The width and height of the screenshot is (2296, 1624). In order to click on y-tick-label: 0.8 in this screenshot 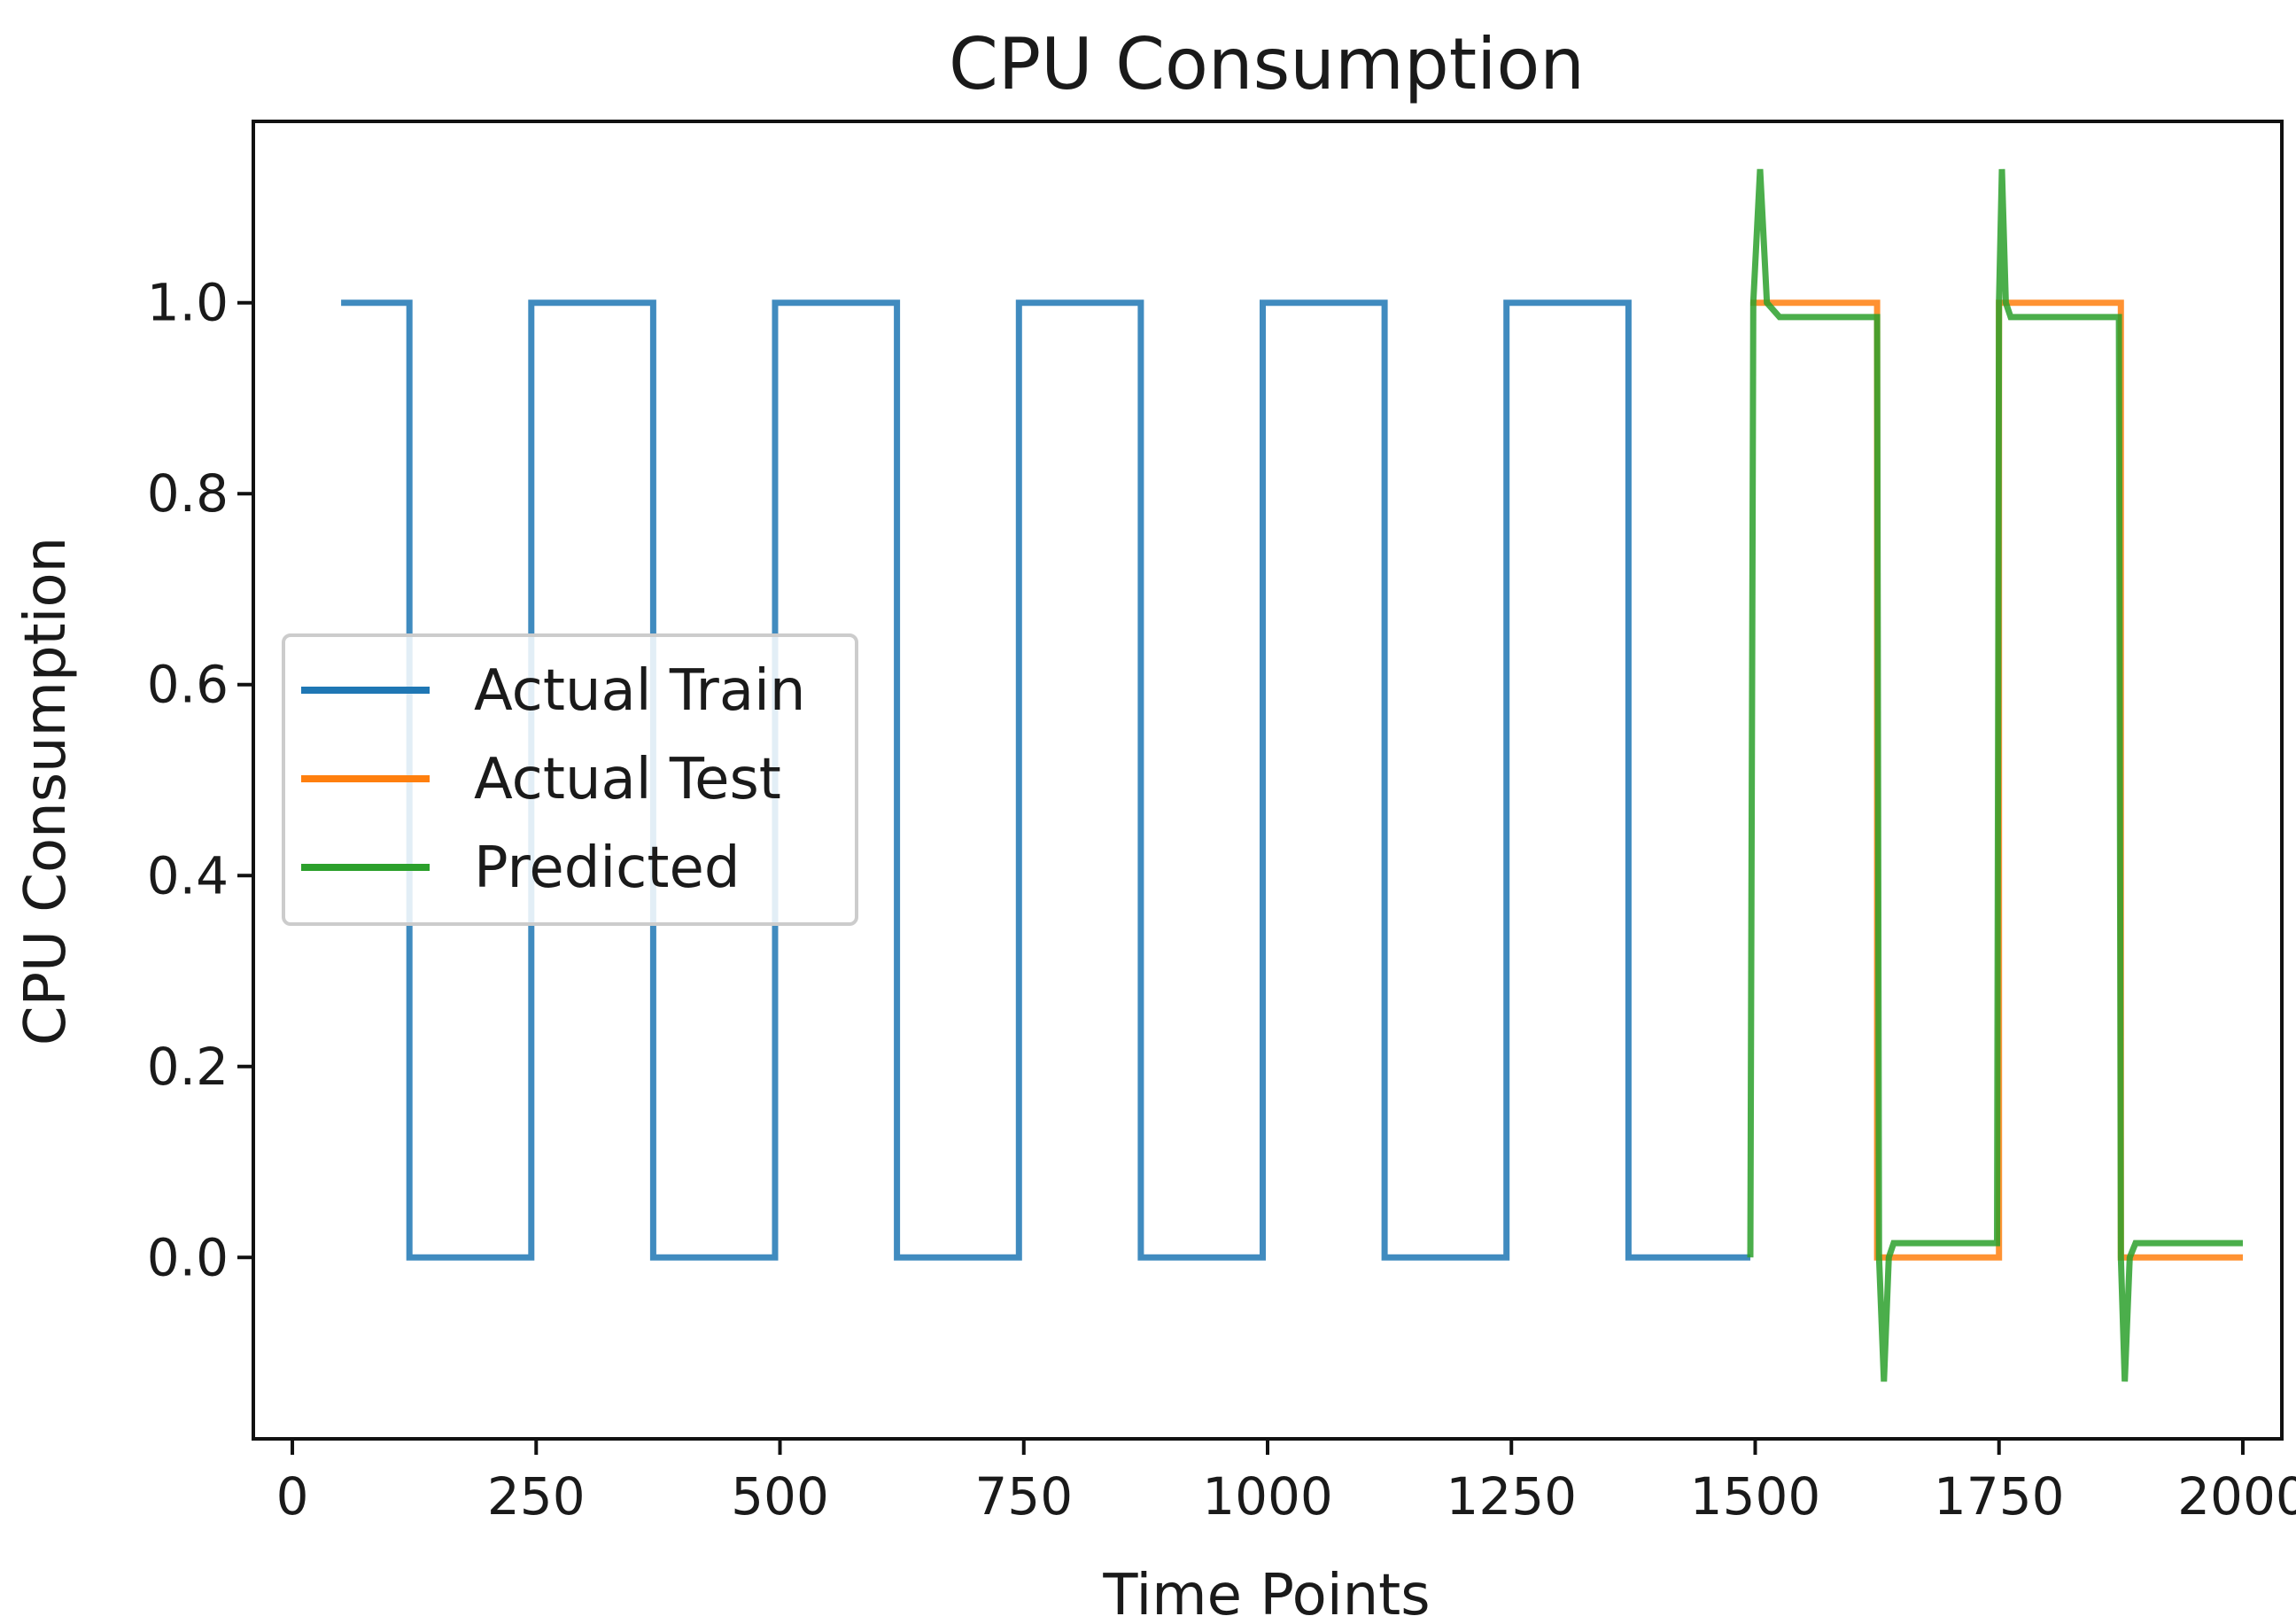, I will do `click(188, 493)`.